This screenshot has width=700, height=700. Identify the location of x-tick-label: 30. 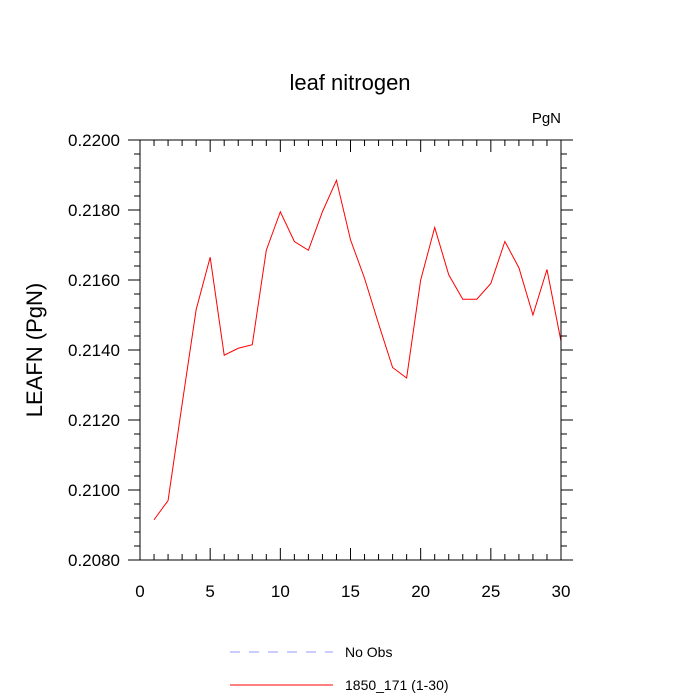
(561, 591).